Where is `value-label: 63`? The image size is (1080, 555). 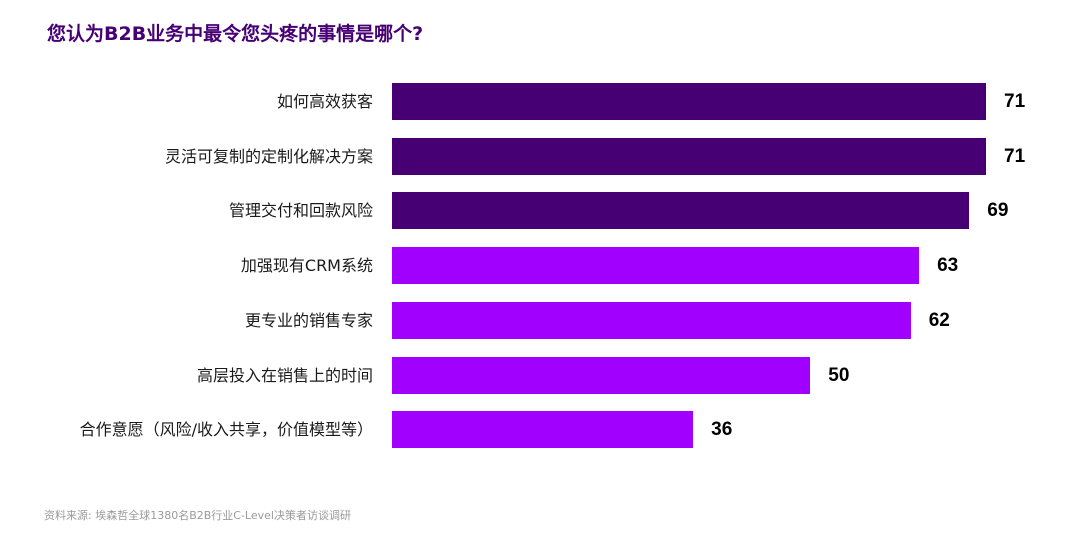
value-label: 63 is located at coordinates (948, 266).